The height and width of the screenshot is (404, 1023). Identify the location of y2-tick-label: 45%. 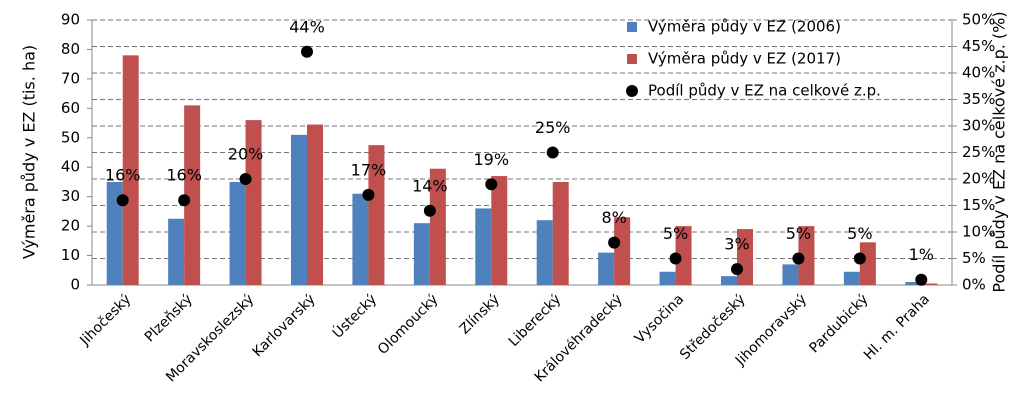
(978, 46).